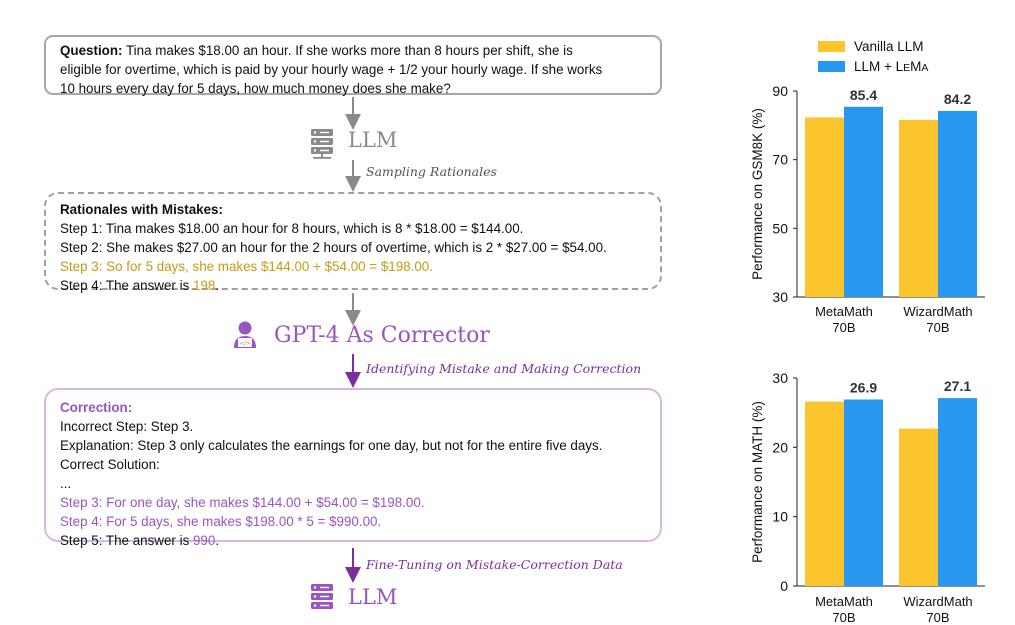  I want to click on corrector-user-icon: </>, so click(245, 334).